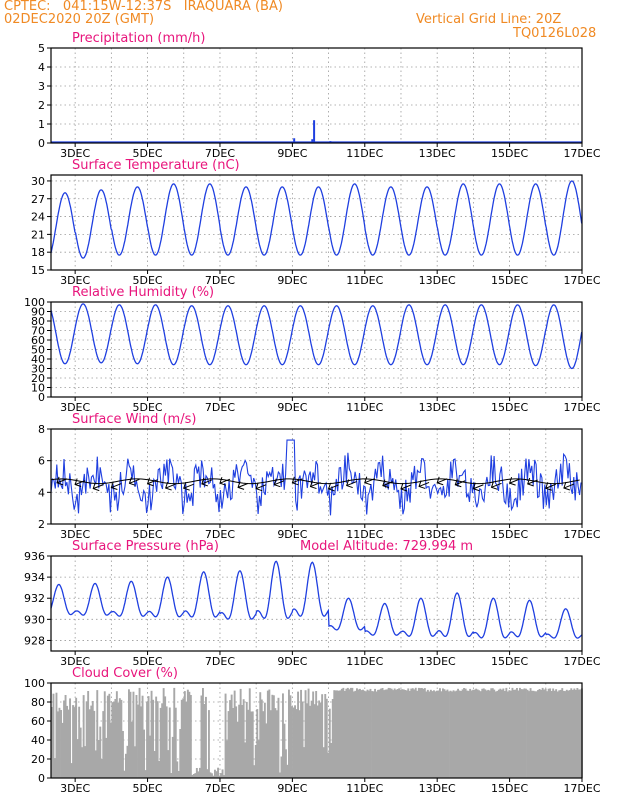 This screenshot has height=800, width=618. Describe the element at coordinates (41, 778) in the screenshot. I see `cloud-ytick-label: 0` at that location.